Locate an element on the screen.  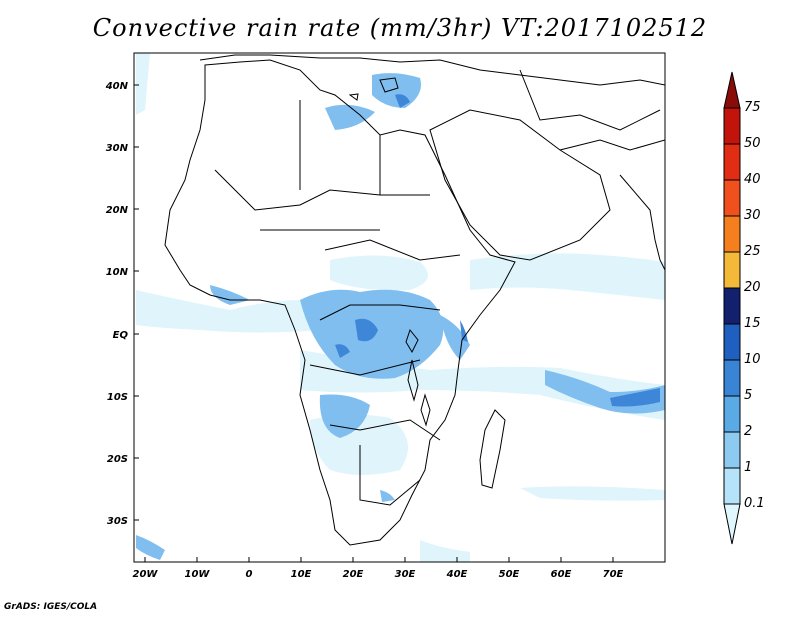
latitude-axis: 40N 30N 20N 10N EQ 10S 20S 30S is located at coordinates (122, 304).